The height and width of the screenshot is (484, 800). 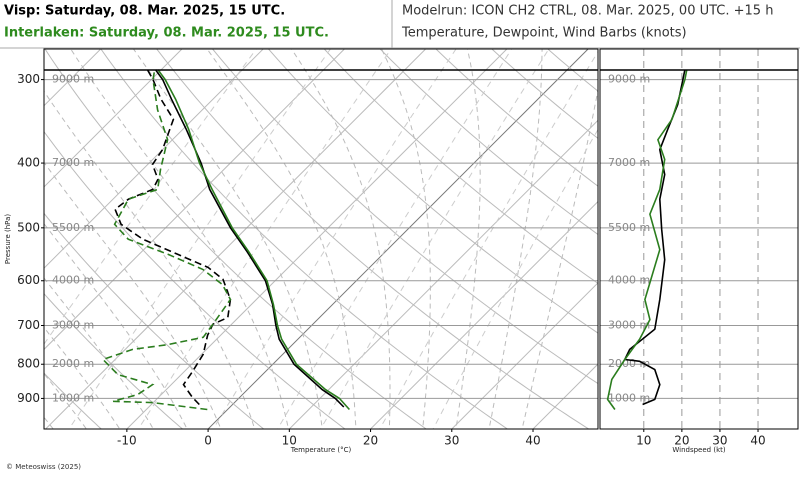 What do you see at coordinates (28, 325) in the screenshot?
I see `y-tick-label: 700` at bounding box center [28, 325].